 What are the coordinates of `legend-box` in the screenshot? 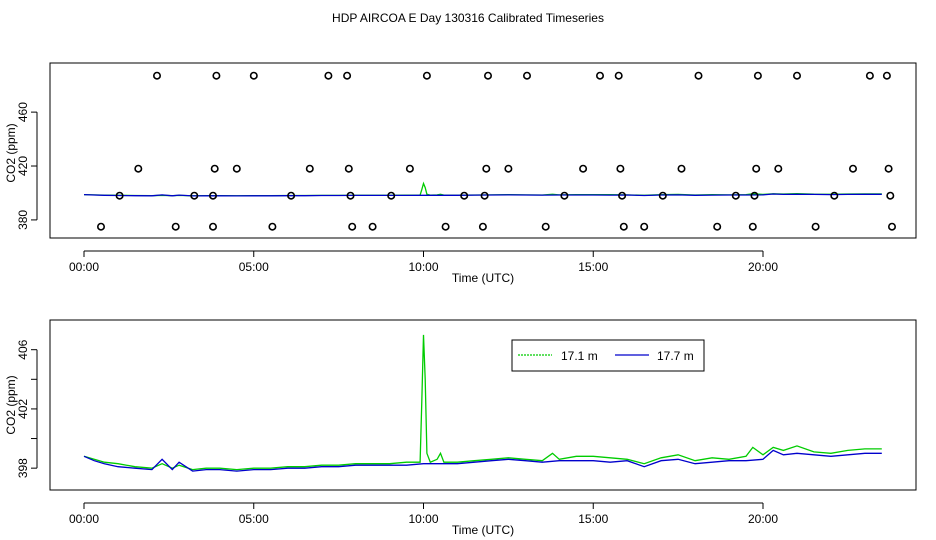 It's located at (608, 355).